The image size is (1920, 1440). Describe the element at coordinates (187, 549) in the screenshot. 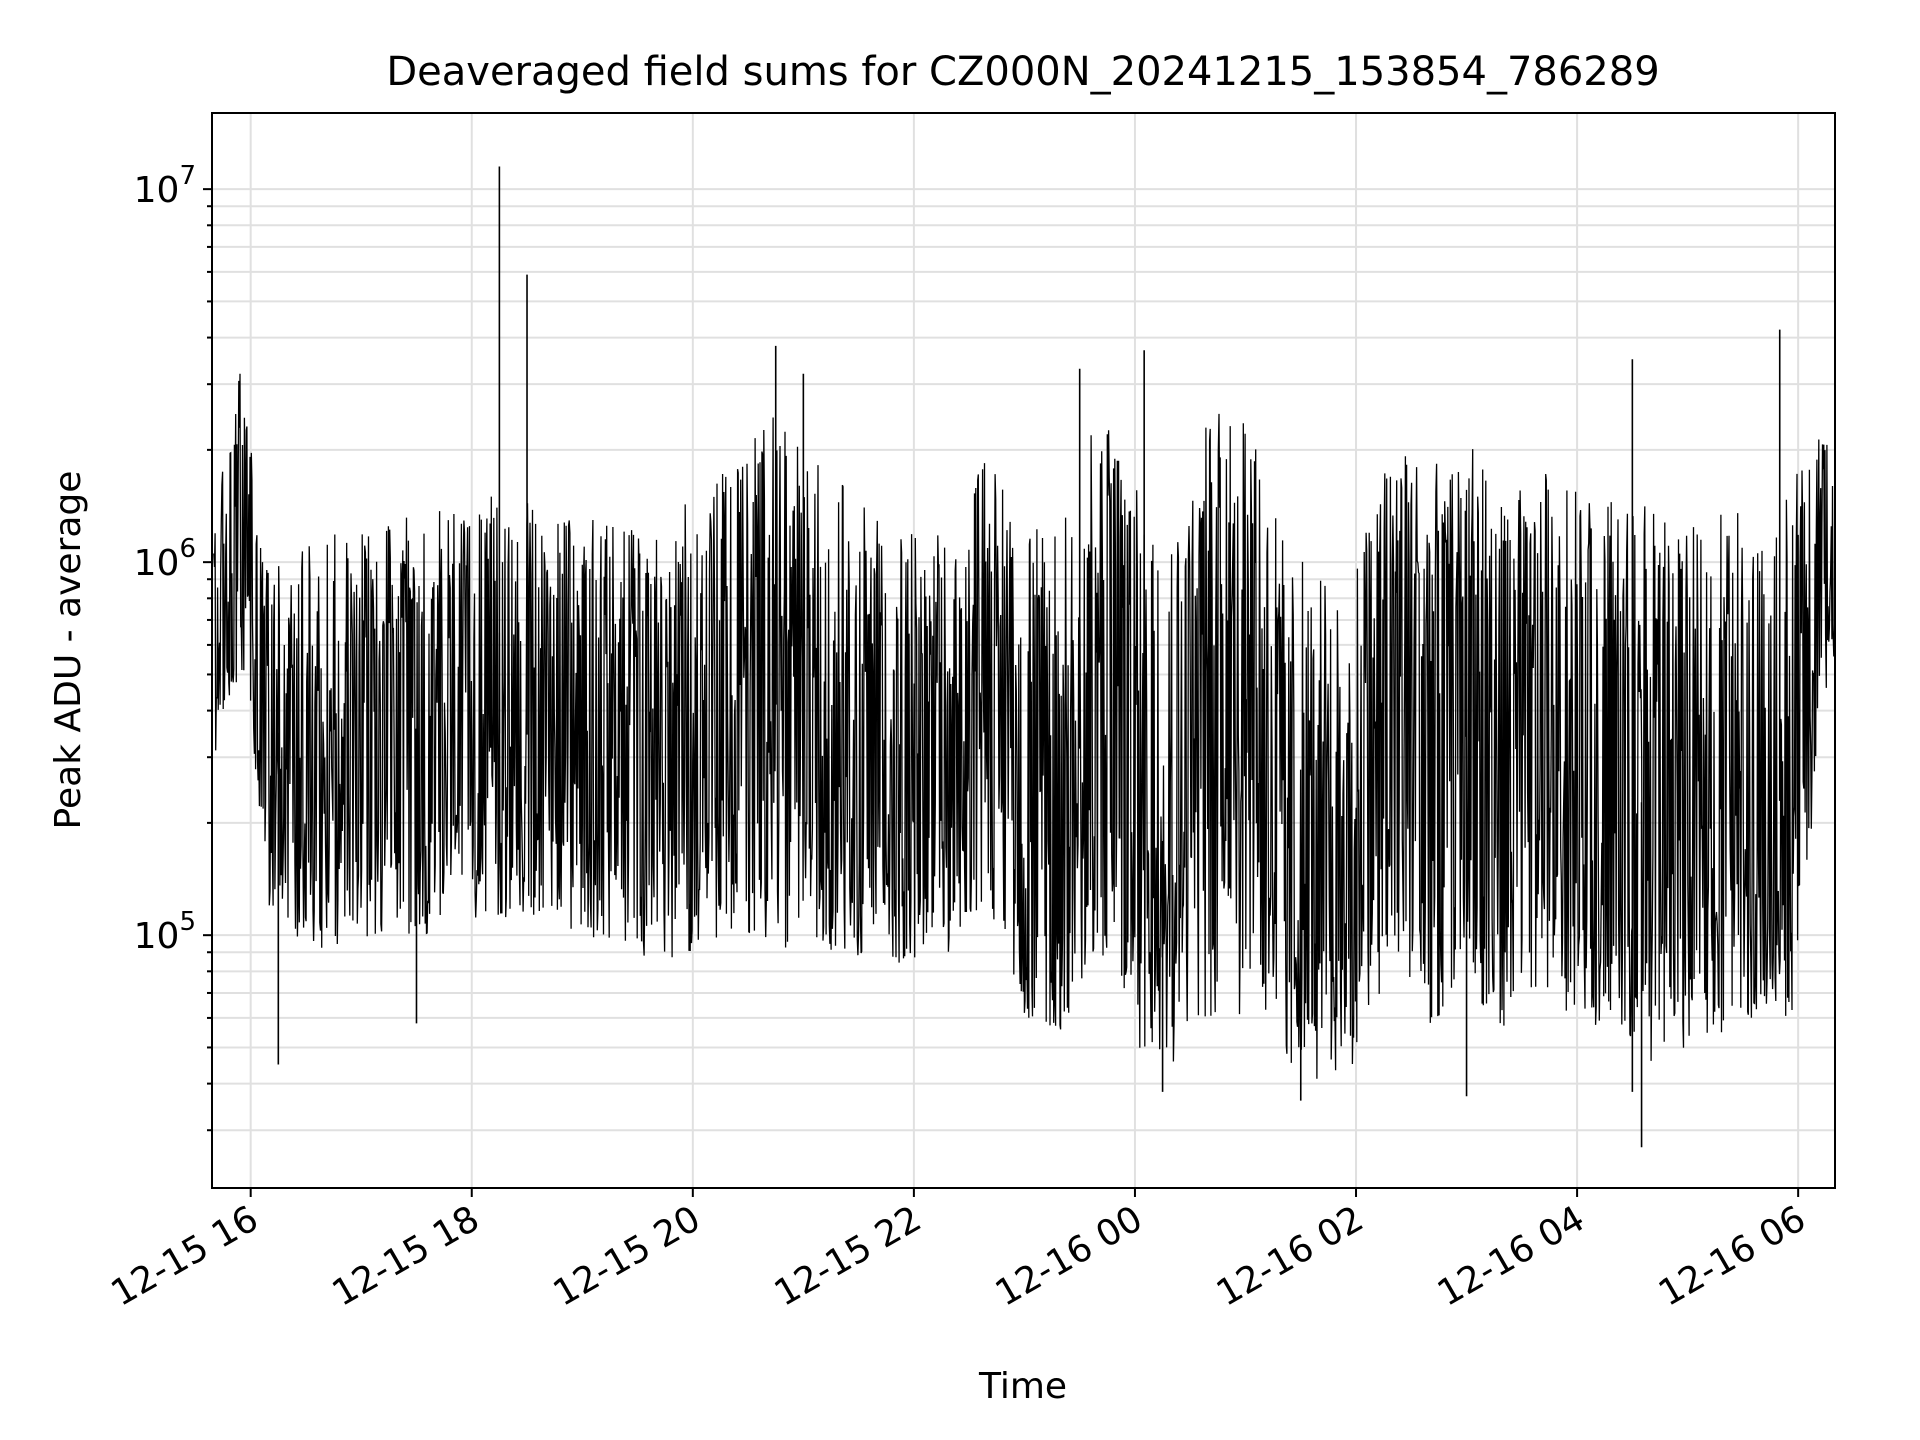

I see `y-tick-exponent: 6` at that location.